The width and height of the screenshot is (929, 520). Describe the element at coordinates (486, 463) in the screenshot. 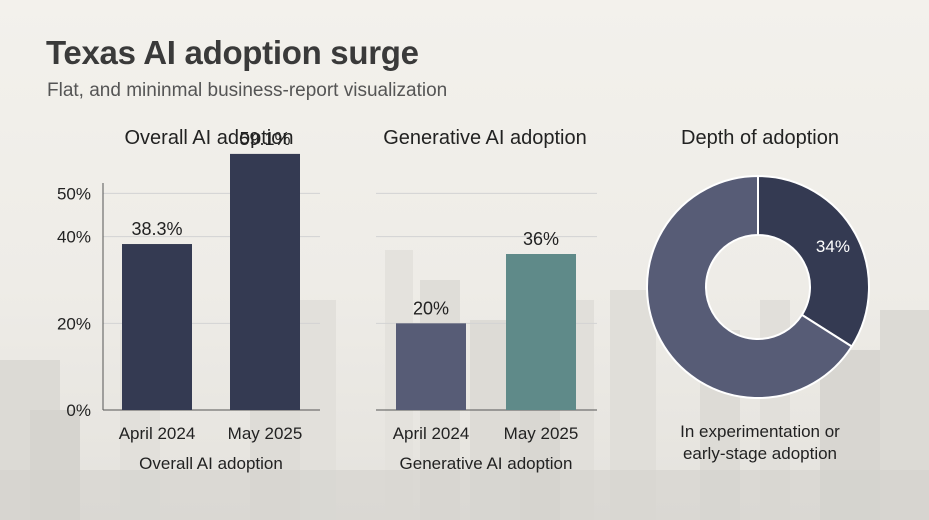

I see `generative-x-axis-label: Generative AI adoption` at that location.